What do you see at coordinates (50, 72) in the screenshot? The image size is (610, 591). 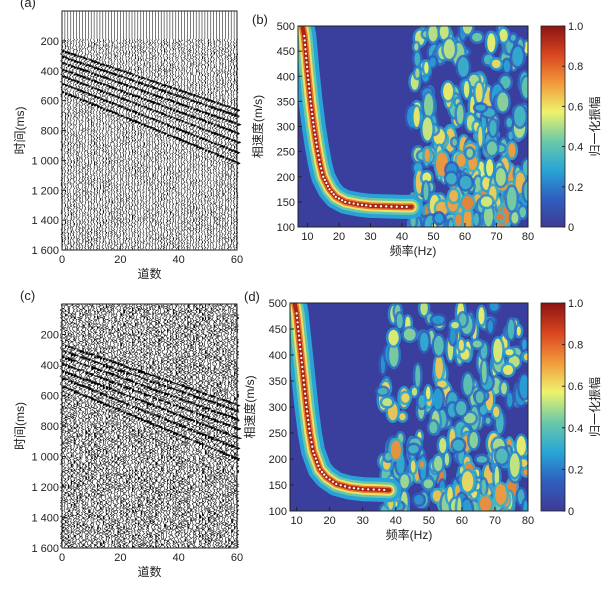 I see `y-tick-label: 400` at bounding box center [50, 72].